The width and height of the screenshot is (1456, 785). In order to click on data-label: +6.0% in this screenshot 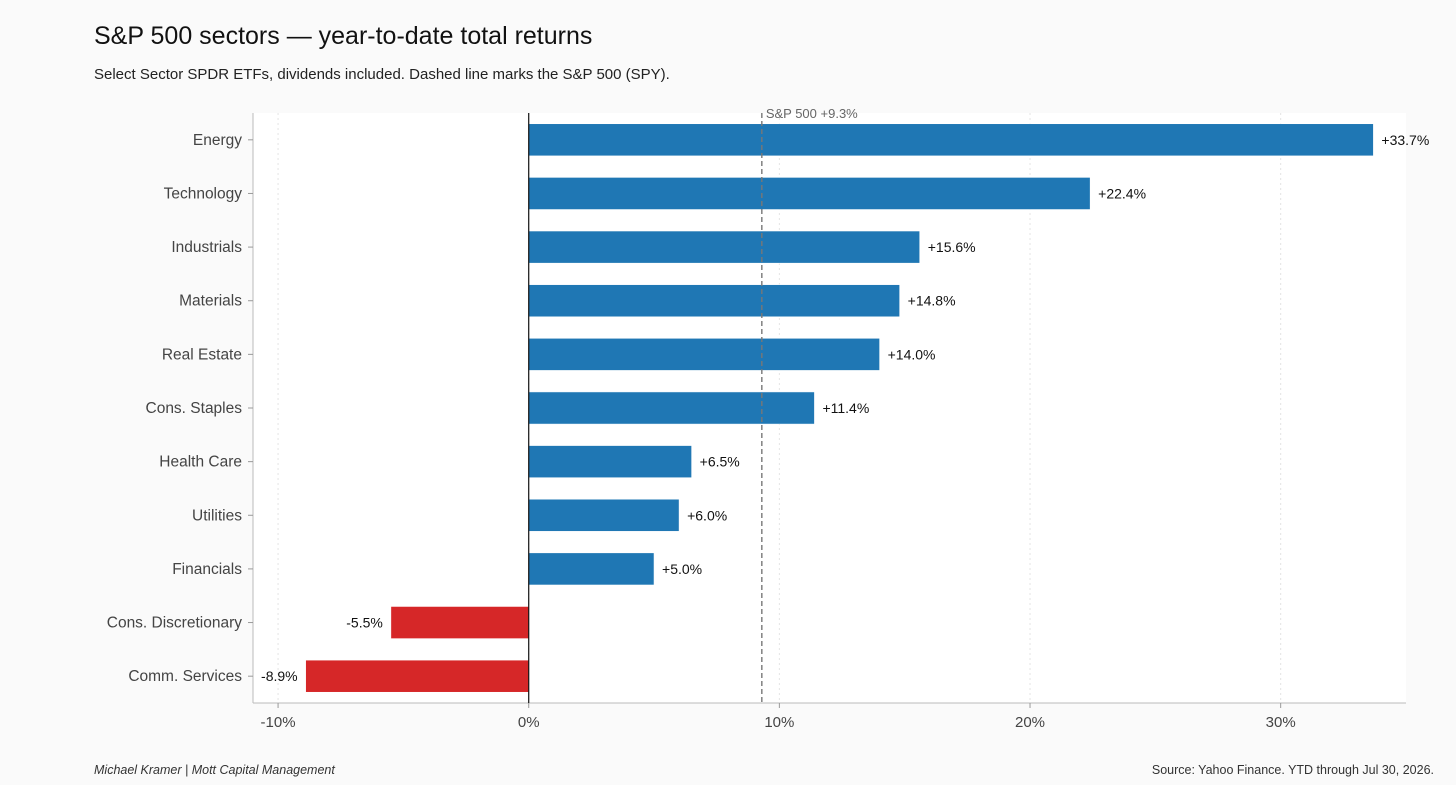, I will do `click(707, 515)`.